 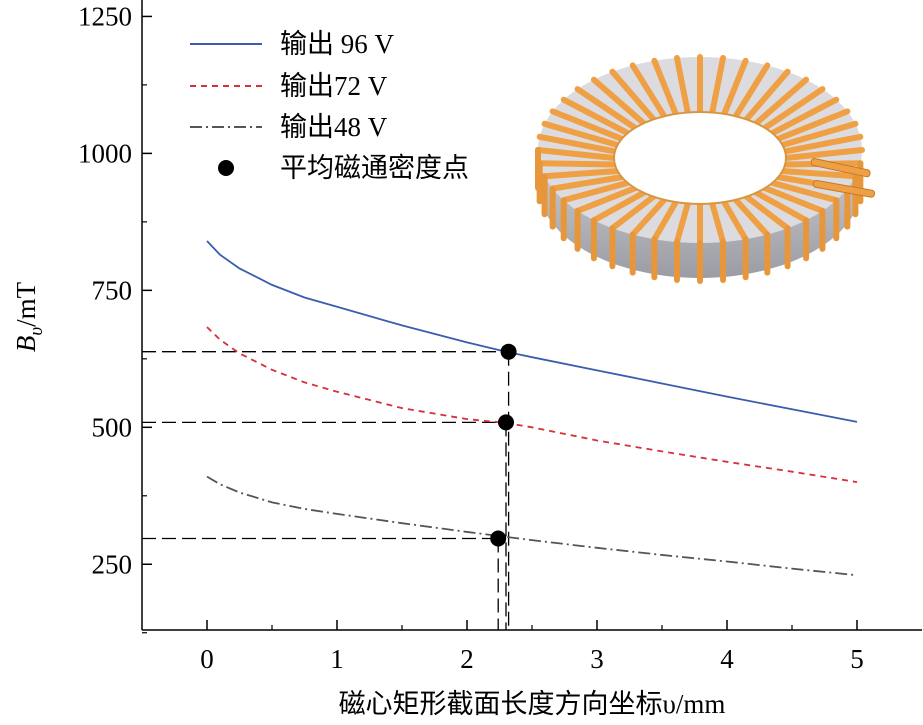 I want to click on y-axis-title-unit: /mT, so click(x=26, y=304).